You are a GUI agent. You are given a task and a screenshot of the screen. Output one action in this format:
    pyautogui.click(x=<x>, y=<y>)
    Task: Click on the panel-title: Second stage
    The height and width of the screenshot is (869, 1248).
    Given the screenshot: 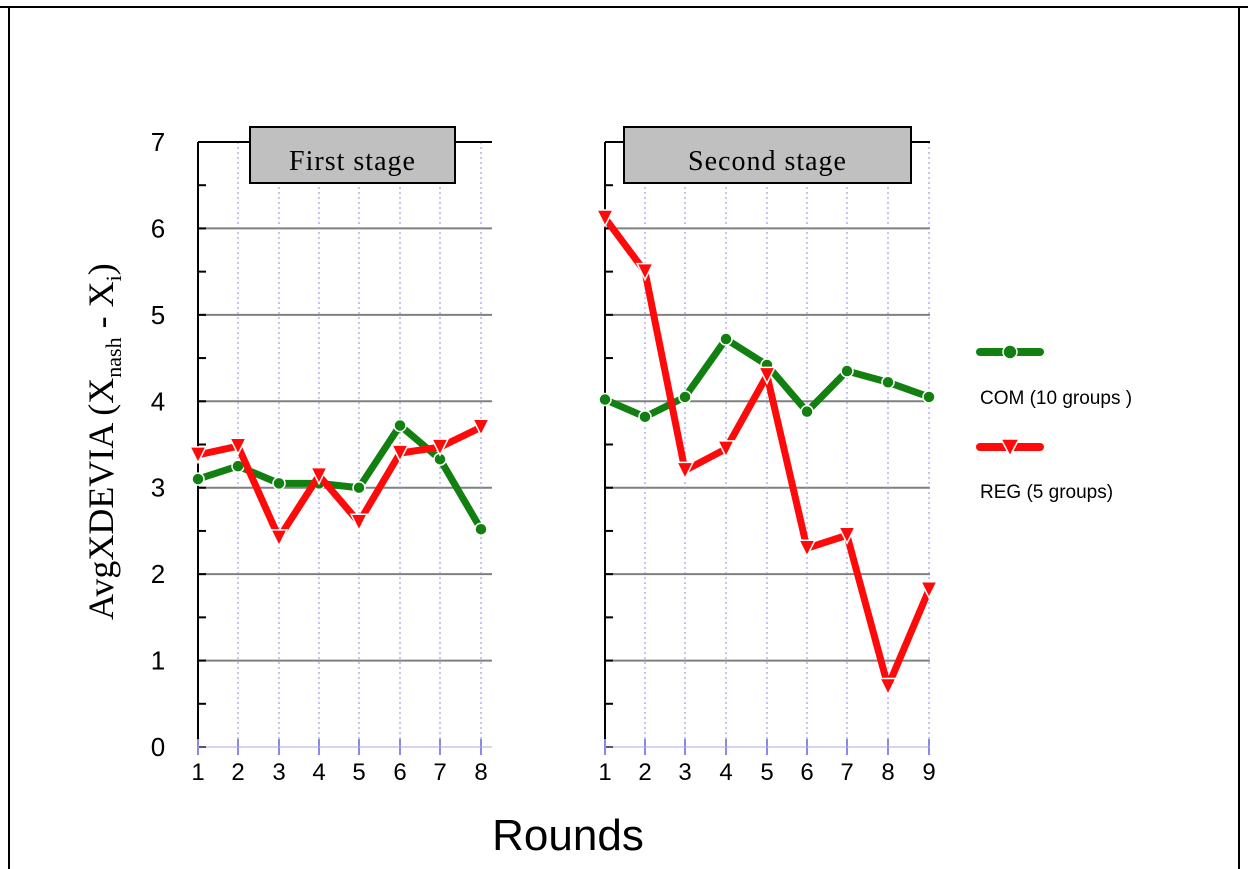 What is the action you would take?
    pyautogui.click(x=767, y=161)
    